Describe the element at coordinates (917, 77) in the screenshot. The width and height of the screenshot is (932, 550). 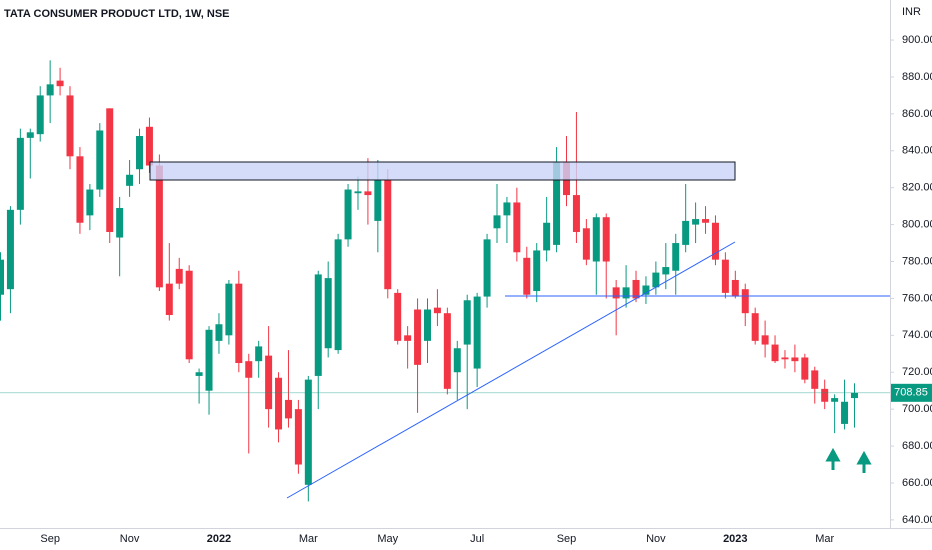
I see `y-tick-label: 880.00` at that location.